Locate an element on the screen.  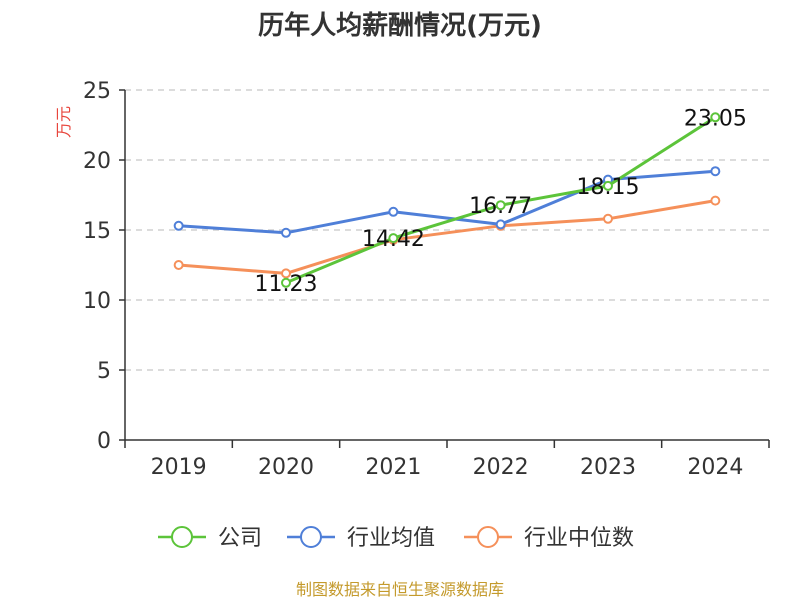
x-tick-label: 2023 is located at coordinates (608, 467).